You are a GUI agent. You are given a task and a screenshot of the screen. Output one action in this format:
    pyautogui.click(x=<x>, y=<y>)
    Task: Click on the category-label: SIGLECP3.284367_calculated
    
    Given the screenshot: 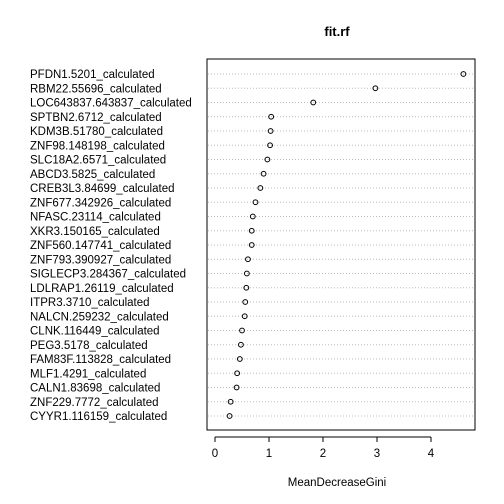 What is the action you would take?
    pyautogui.click(x=108, y=275)
    